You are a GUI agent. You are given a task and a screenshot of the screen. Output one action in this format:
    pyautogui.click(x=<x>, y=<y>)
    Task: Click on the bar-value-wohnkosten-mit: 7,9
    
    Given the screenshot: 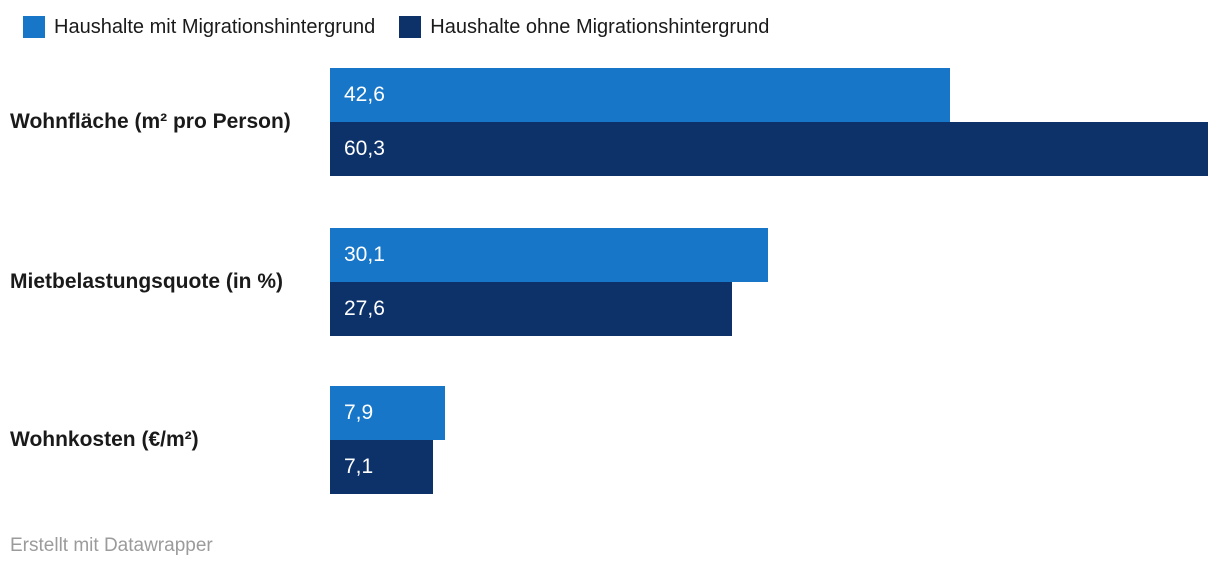 What is the action you would take?
    pyautogui.click(x=359, y=412)
    